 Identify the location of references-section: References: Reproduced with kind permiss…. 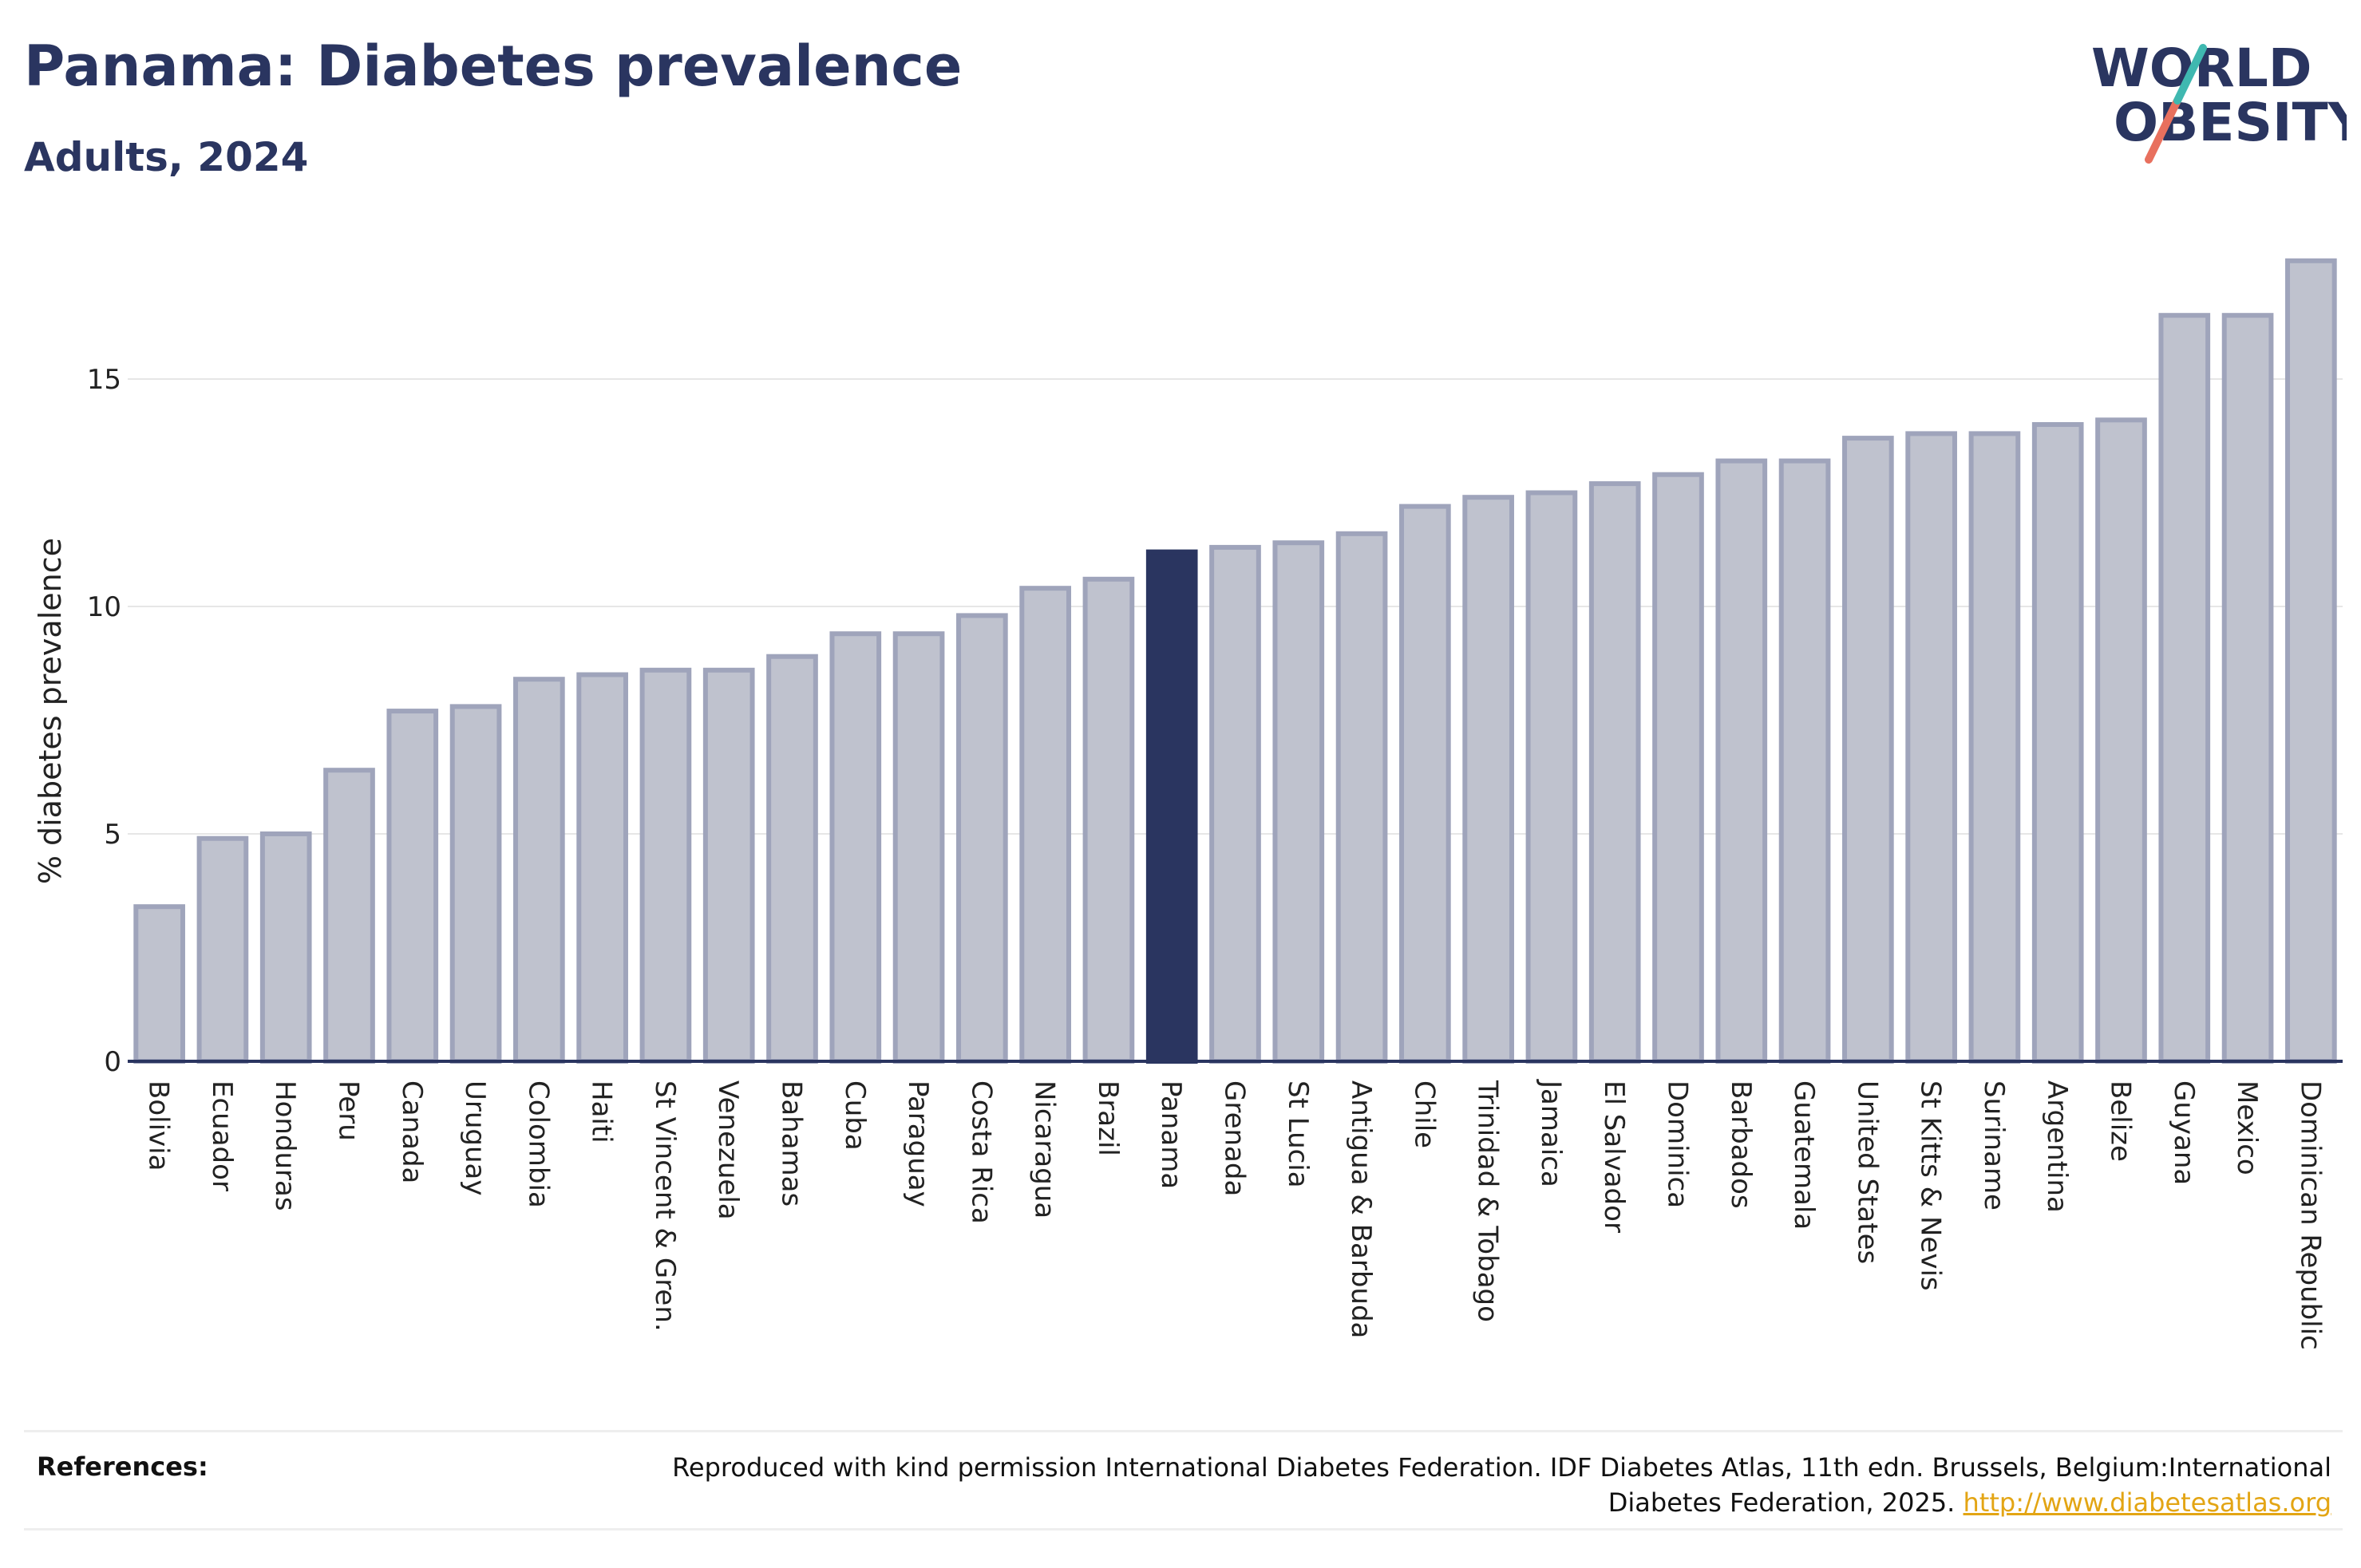
(1183, 1480).